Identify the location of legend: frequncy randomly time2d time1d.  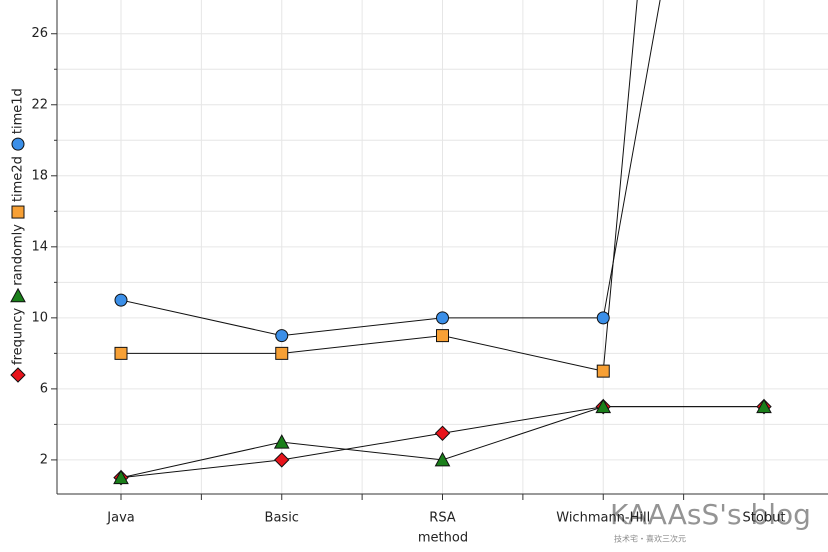
(18, 235).